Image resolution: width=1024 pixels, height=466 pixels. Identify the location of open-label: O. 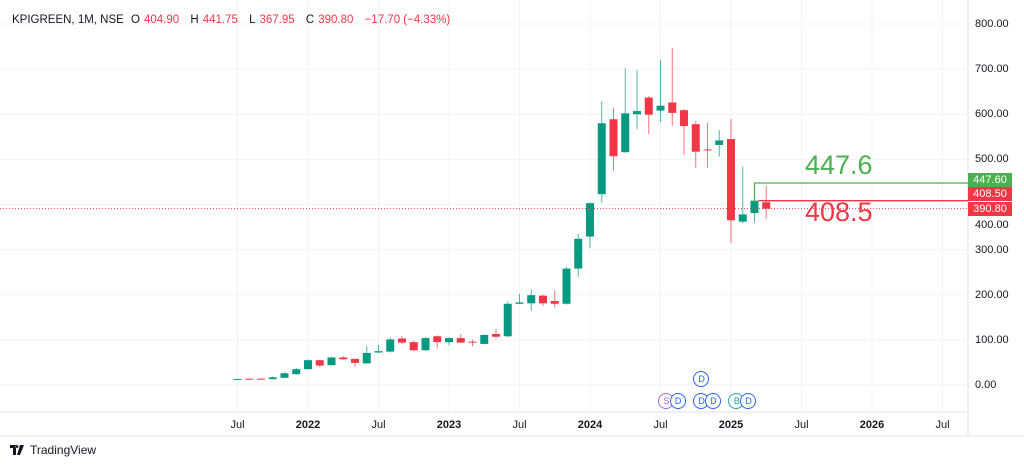
(135, 20).